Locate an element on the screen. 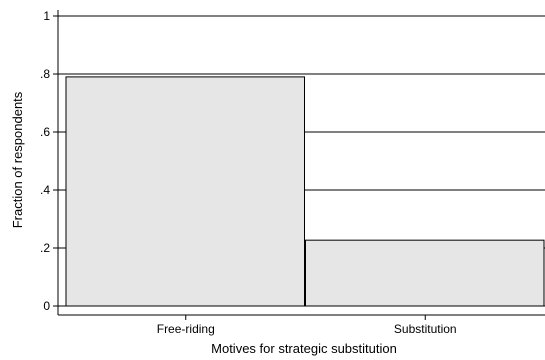 This screenshot has width=545, height=360. y-tick-label: .4 is located at coordinates (45, 190).